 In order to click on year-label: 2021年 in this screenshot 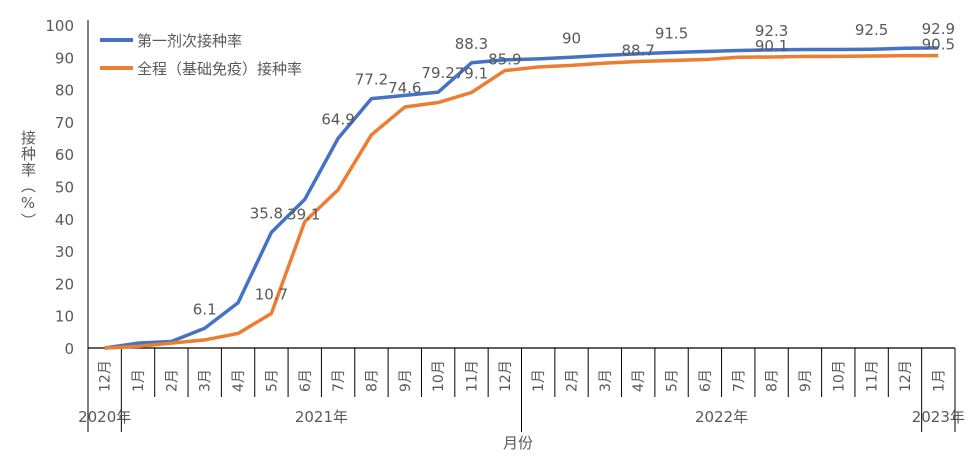, I will do `click(321, 417)`.